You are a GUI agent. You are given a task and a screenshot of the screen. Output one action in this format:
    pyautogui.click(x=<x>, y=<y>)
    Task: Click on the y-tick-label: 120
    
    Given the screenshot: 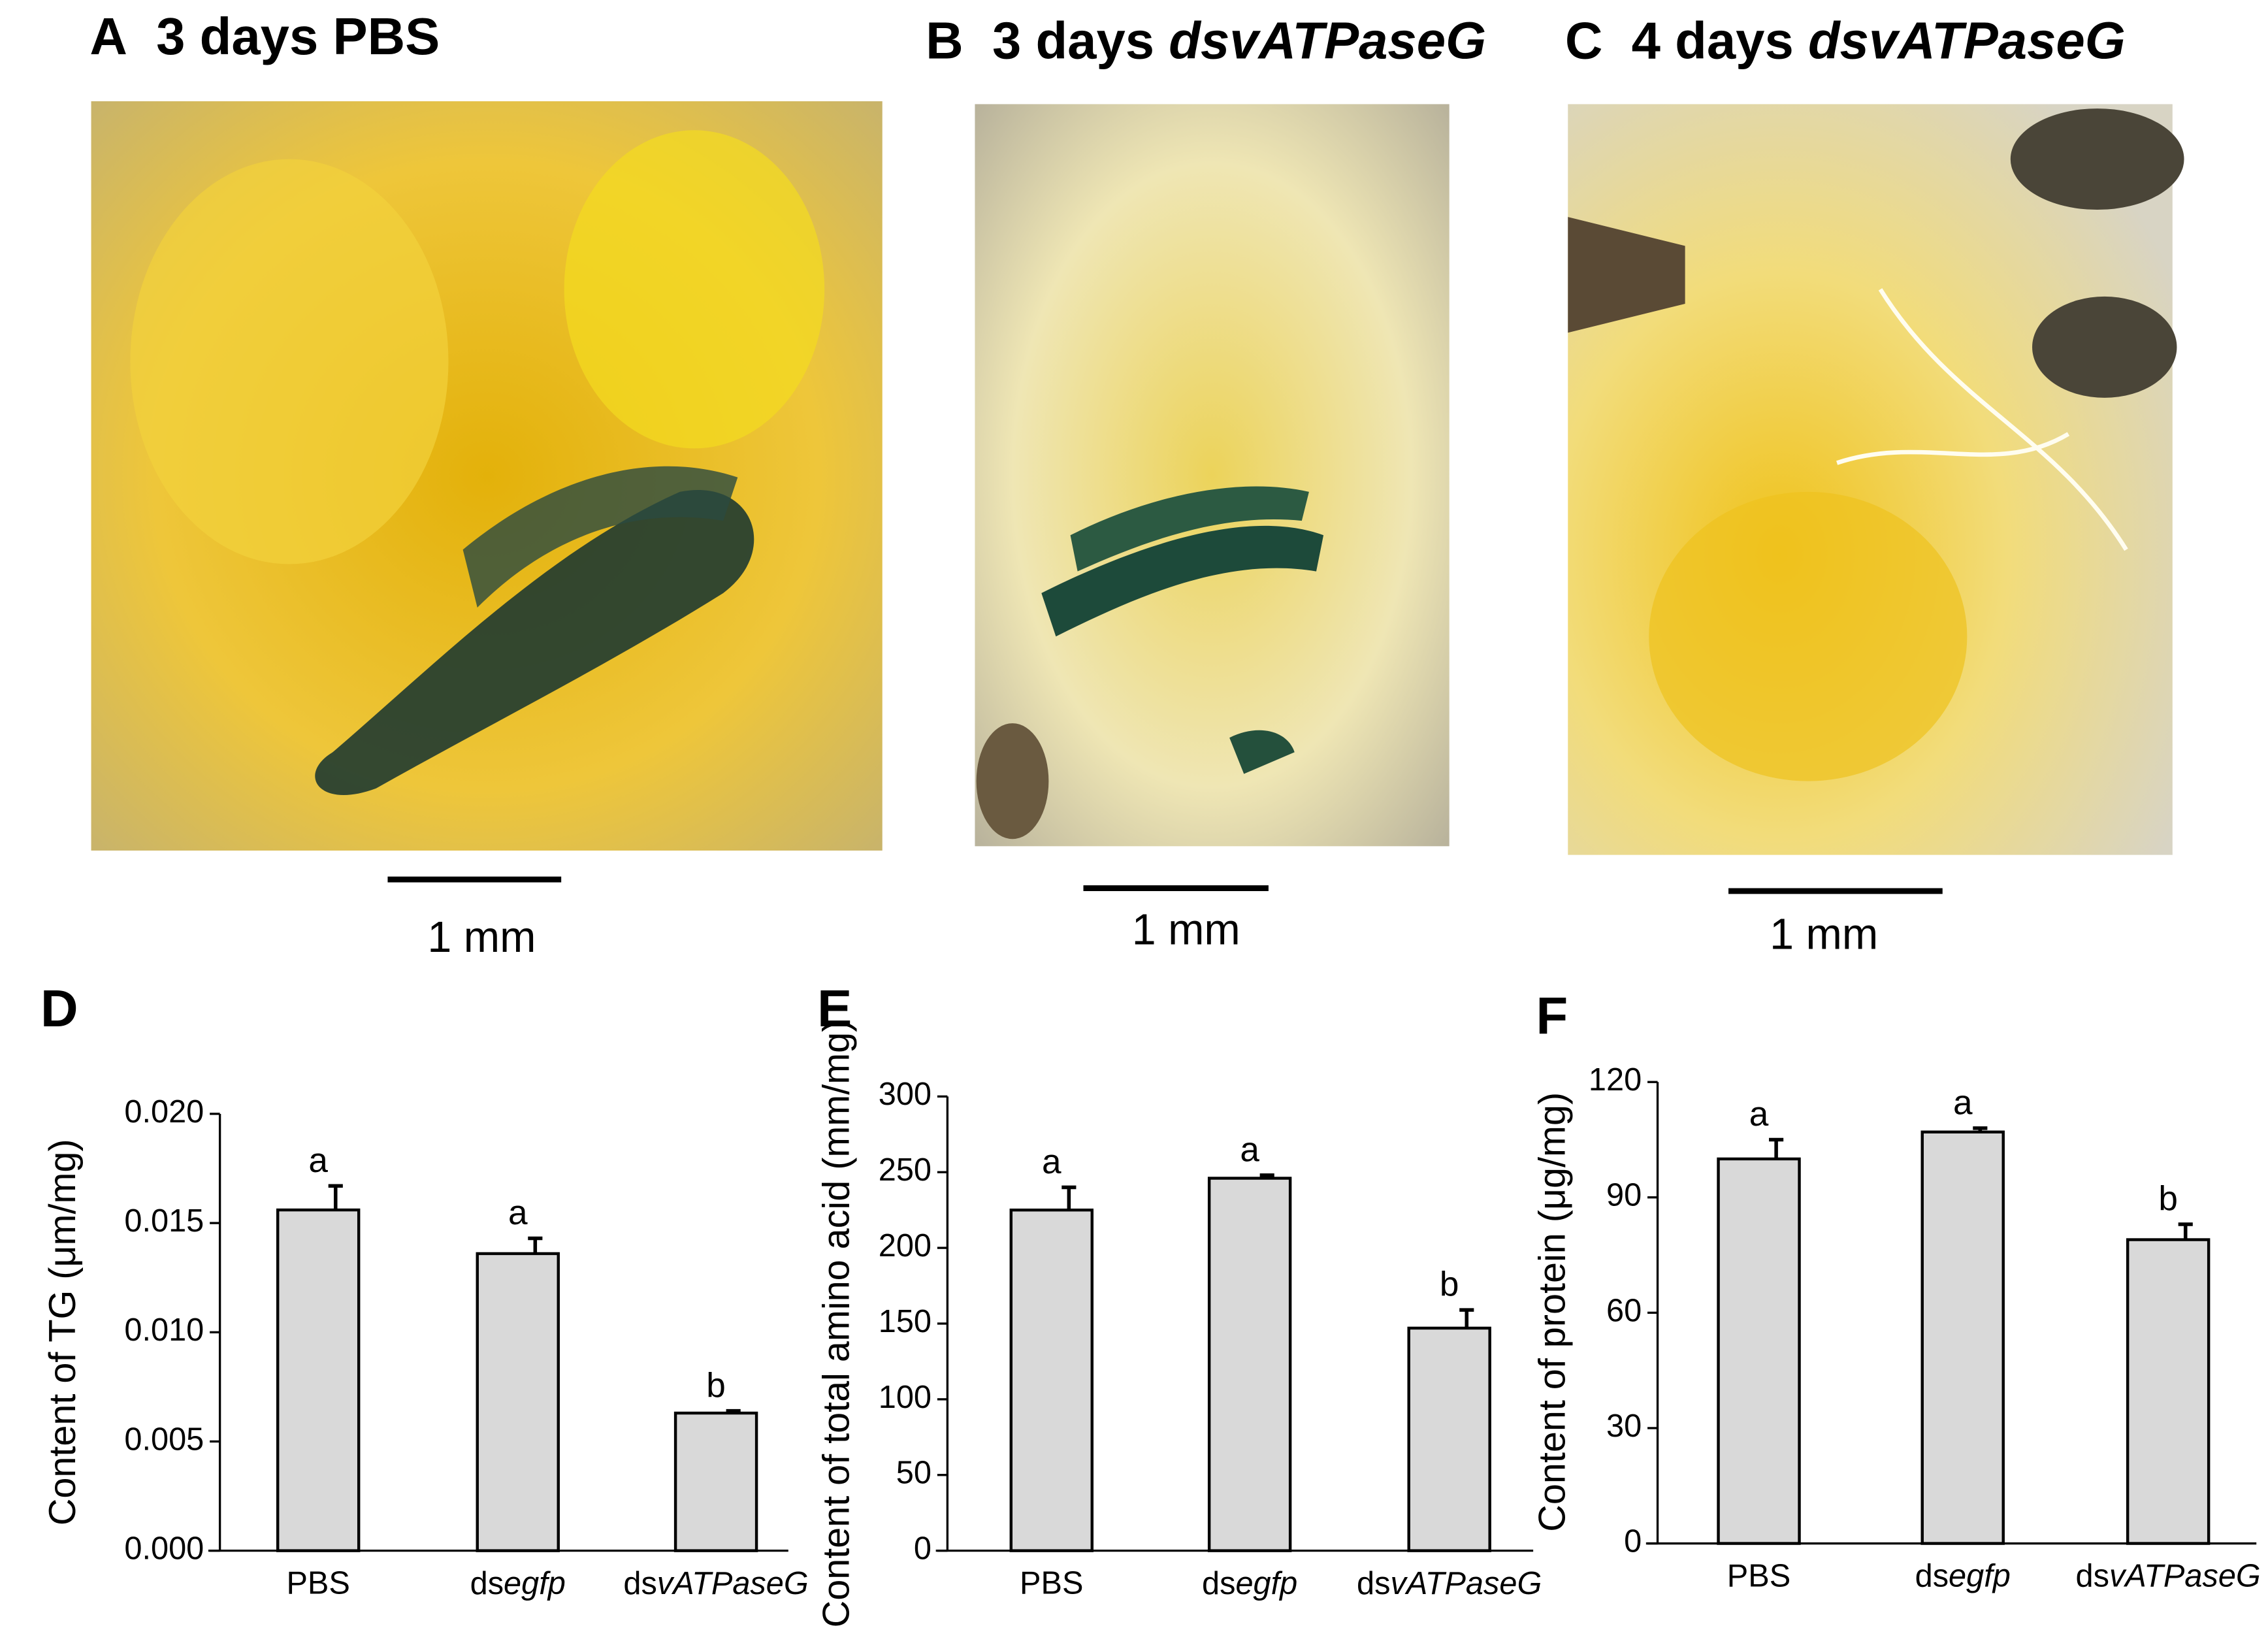 What is the action you would take?
    pyautogui.click(x=1615, y=1080)
    